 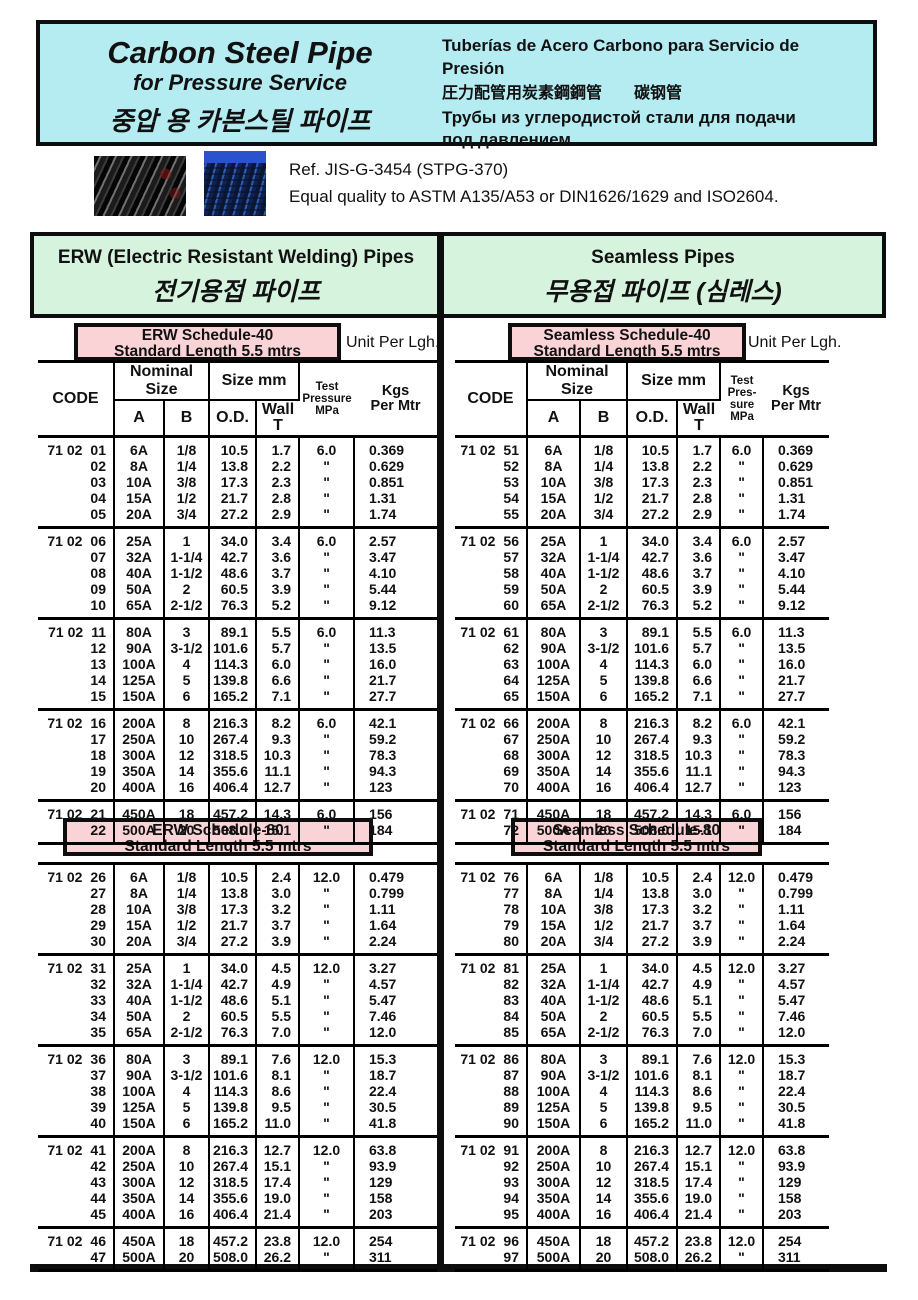 I want to click on kgs-cell: 123, so click(x=790, y=786).